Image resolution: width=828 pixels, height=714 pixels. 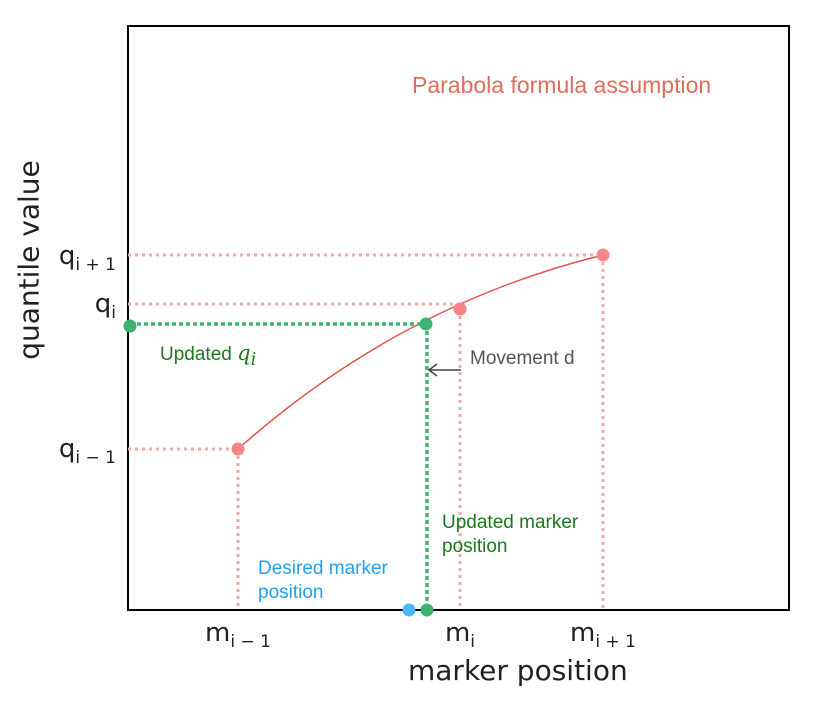 What do you see at coordinates (427, 610) in the screenshot?
I see `updated-marker-axis-point` at bounding box center [427, 610].